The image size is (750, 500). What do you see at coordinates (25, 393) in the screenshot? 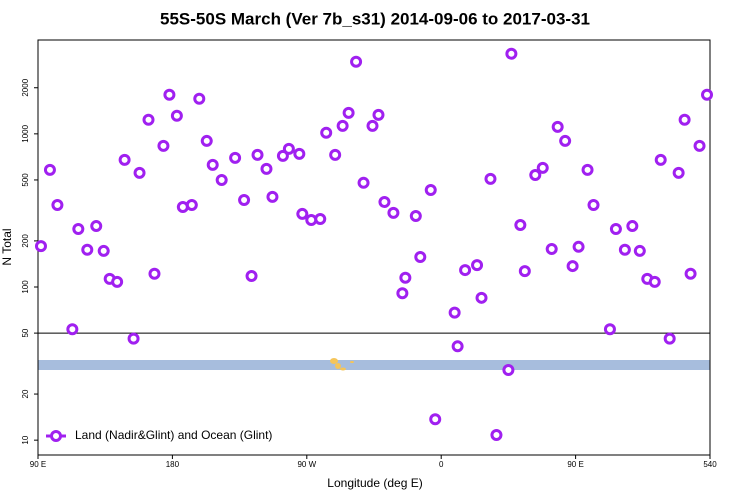
I see `y-tick-label: 20` at bounding box center [25, 393].